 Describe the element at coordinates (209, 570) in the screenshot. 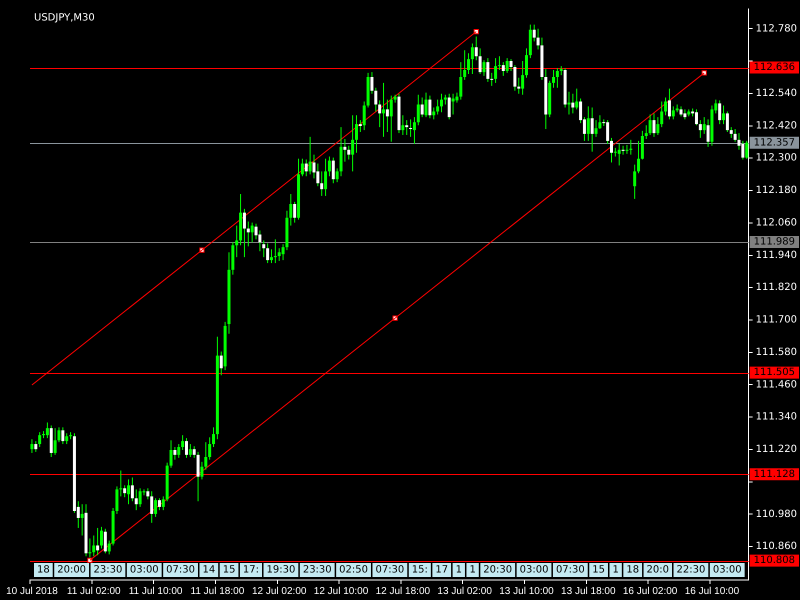

I see `annotation: 14` at that location.